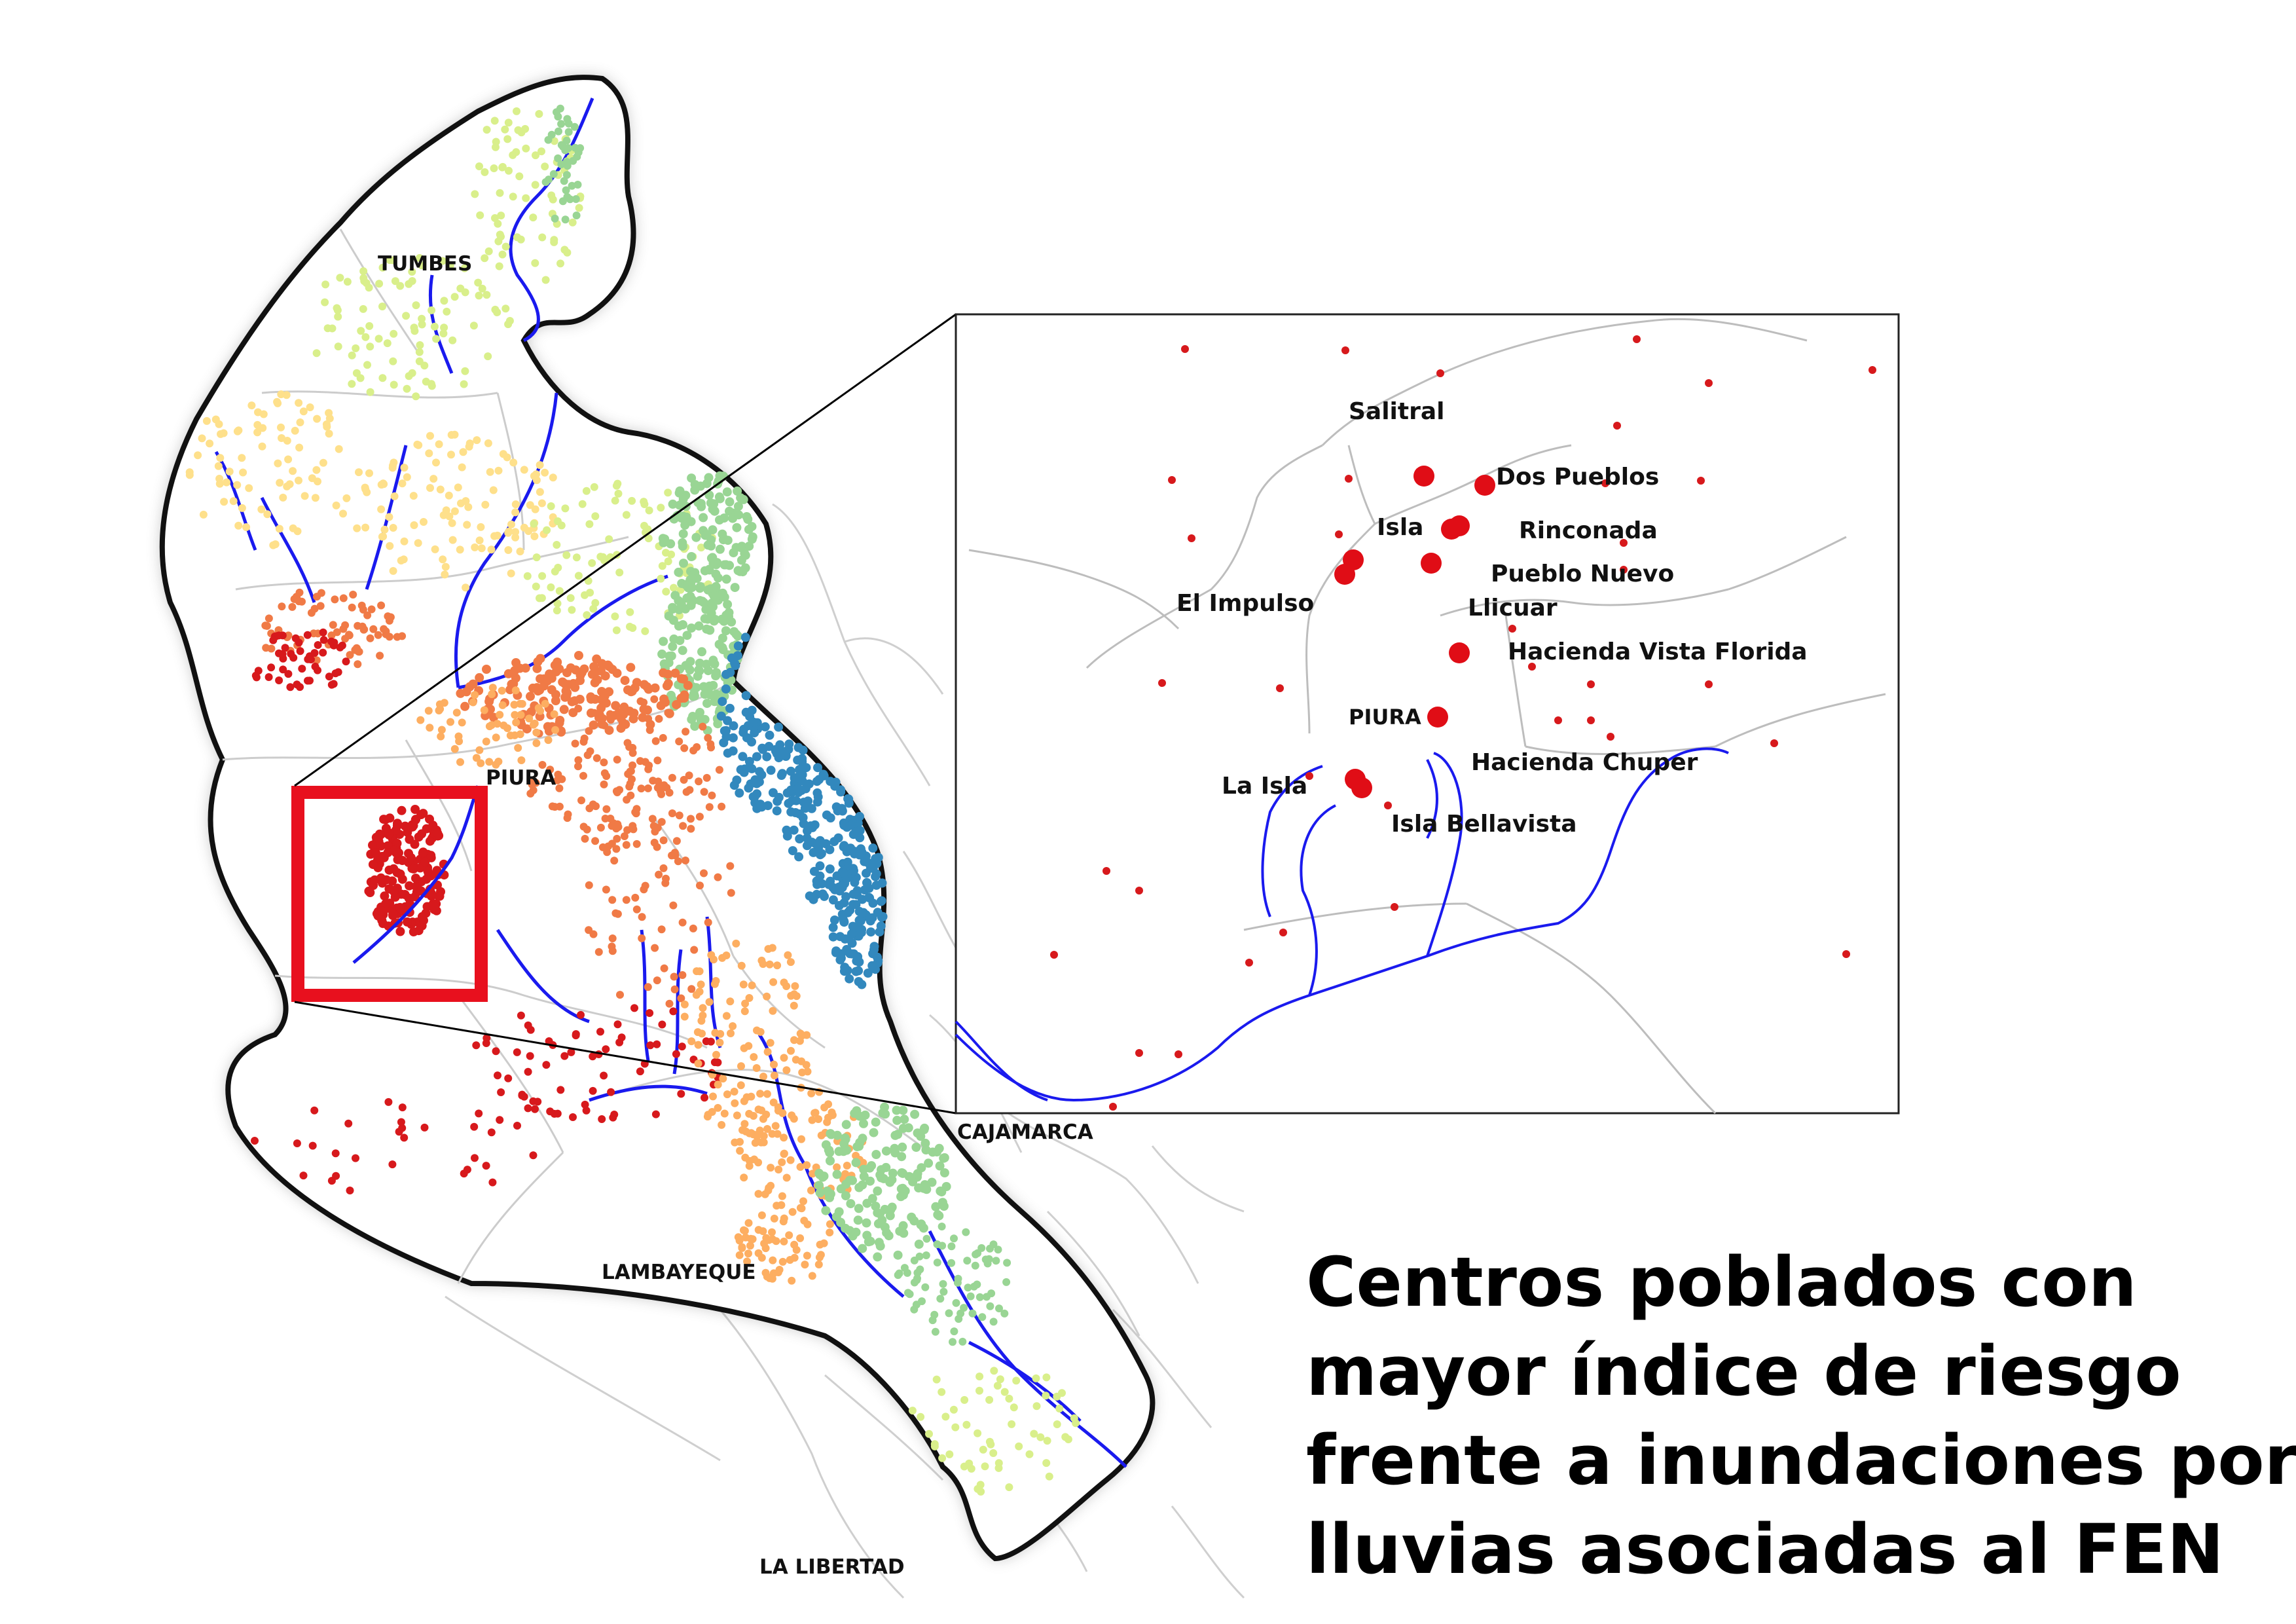  What do you see at coordinates (1588, 530) in the screenshot?
I see `place-label-rinconada: Rinconada` at bounding box center [1588, 530].